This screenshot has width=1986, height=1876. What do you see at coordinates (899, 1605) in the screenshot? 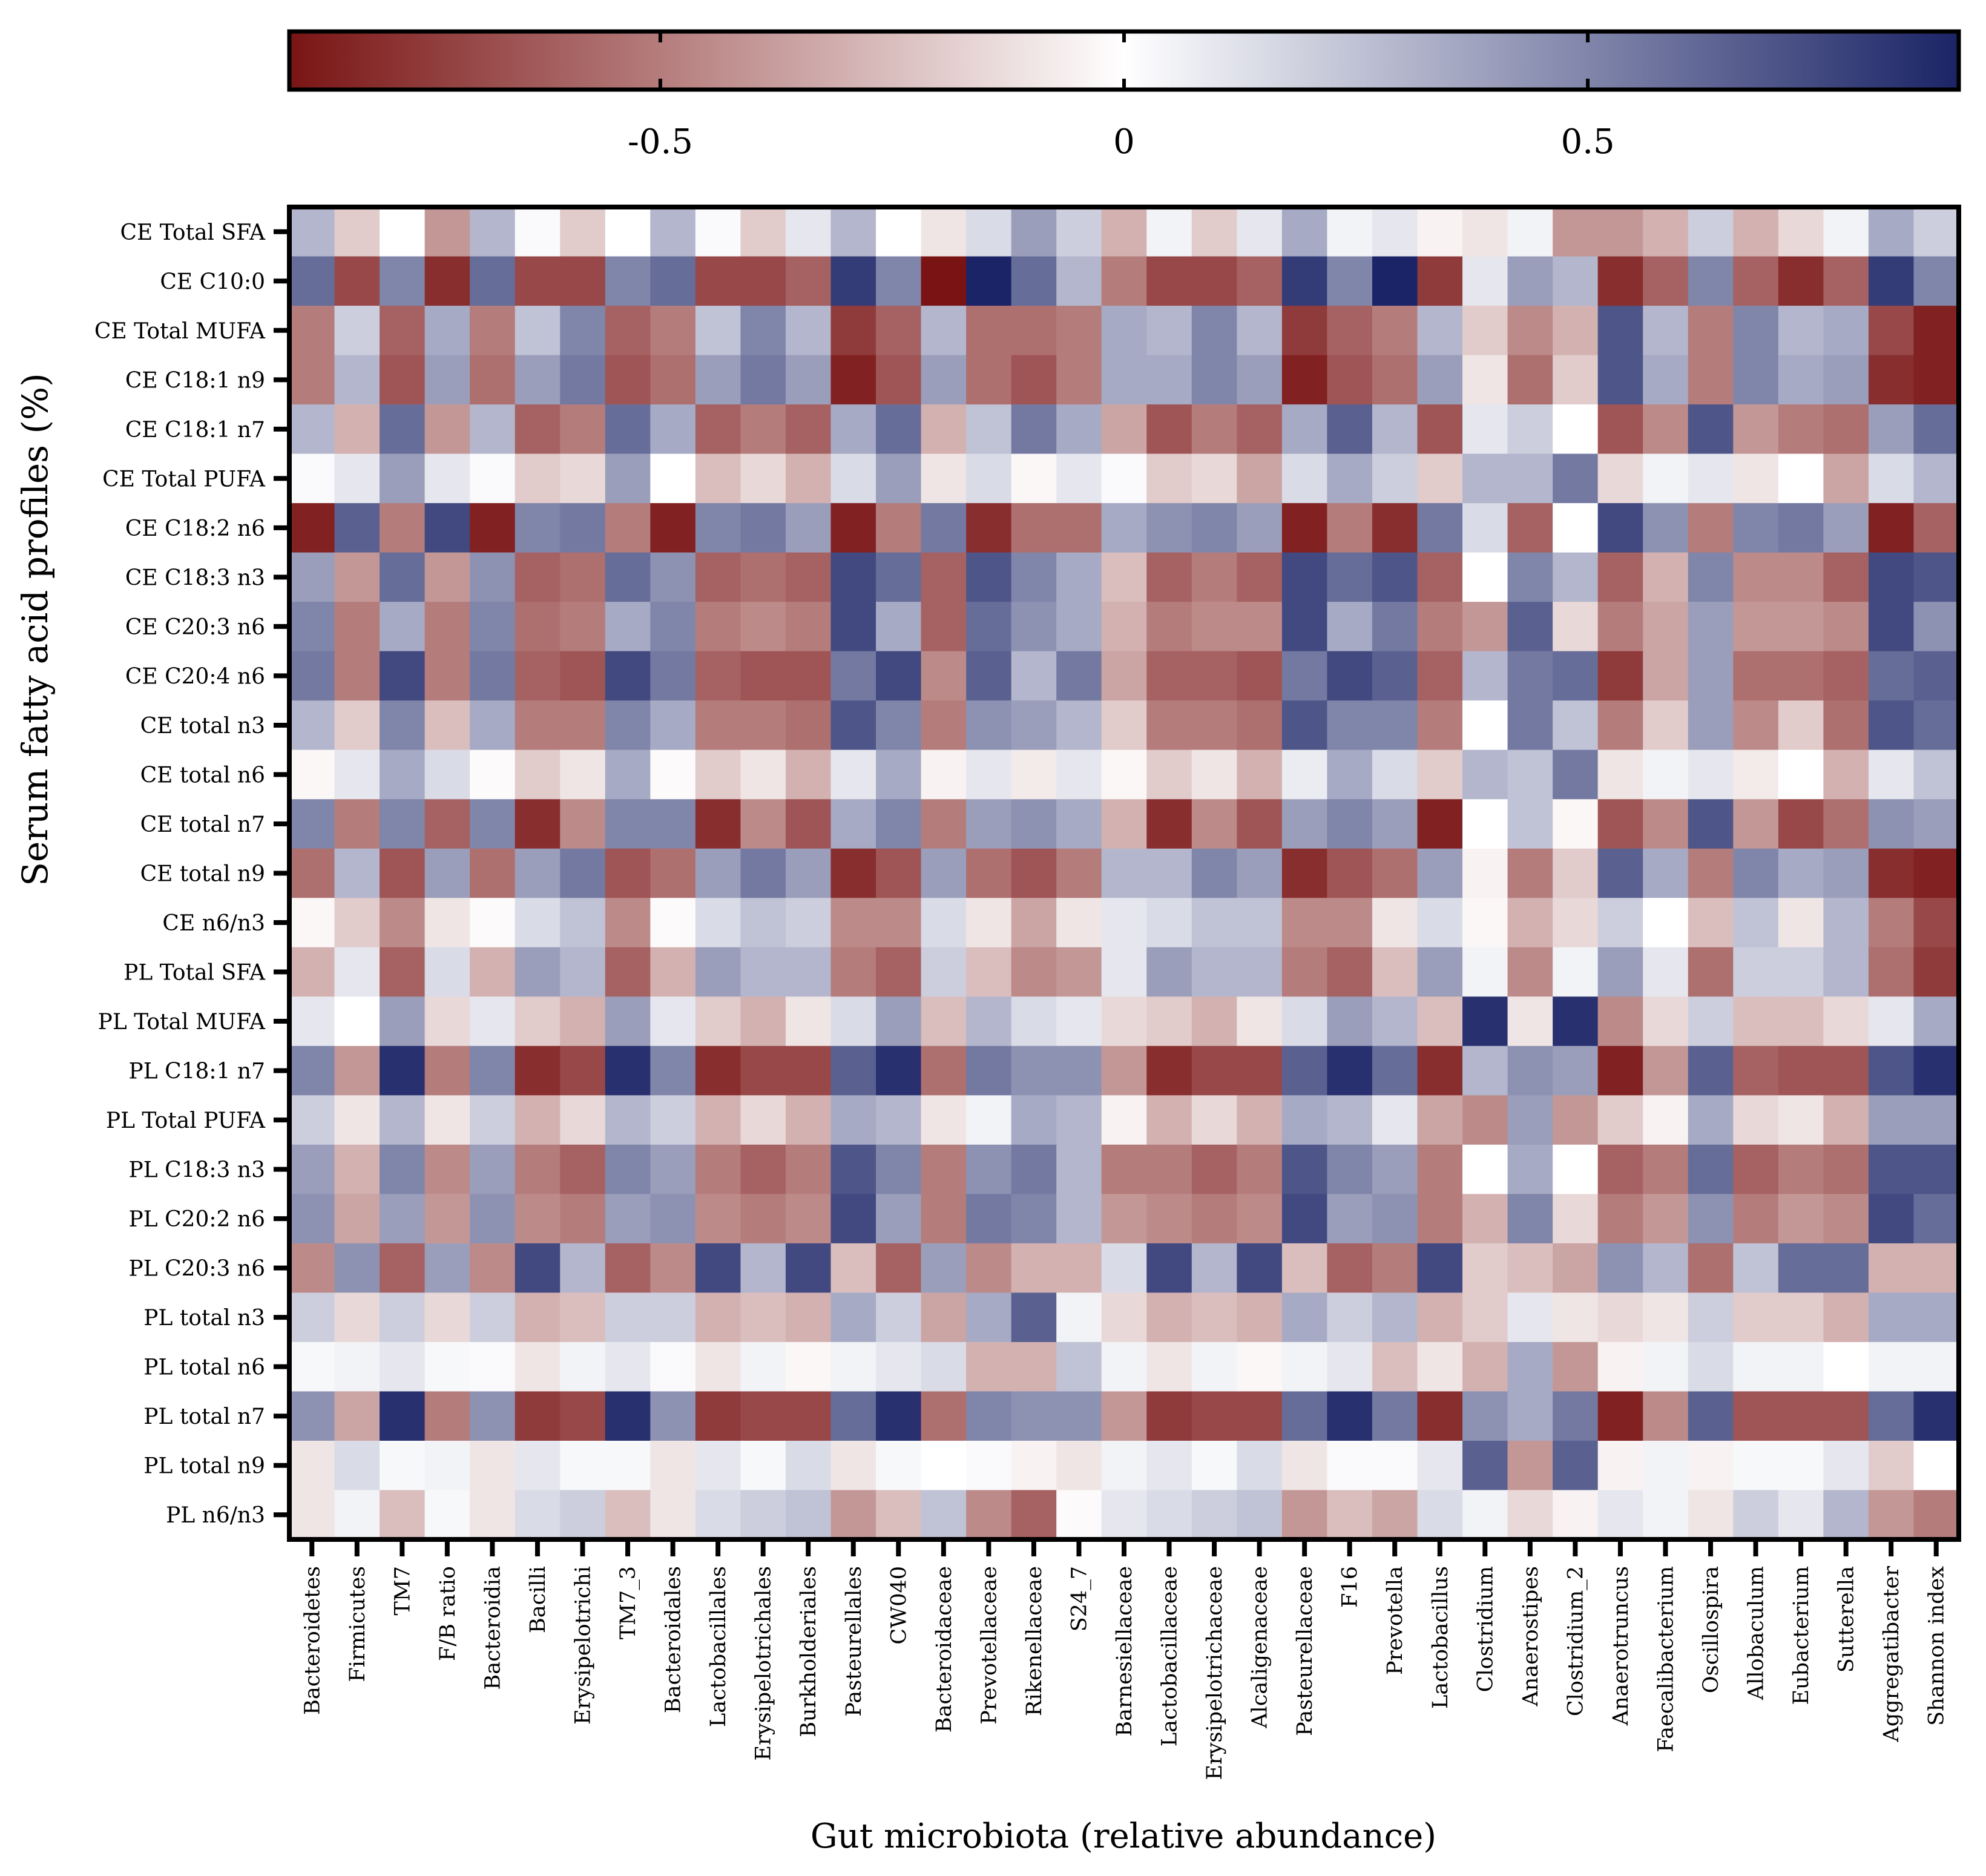
I see `column-label: CW040` at bounding box center [899, 1605].